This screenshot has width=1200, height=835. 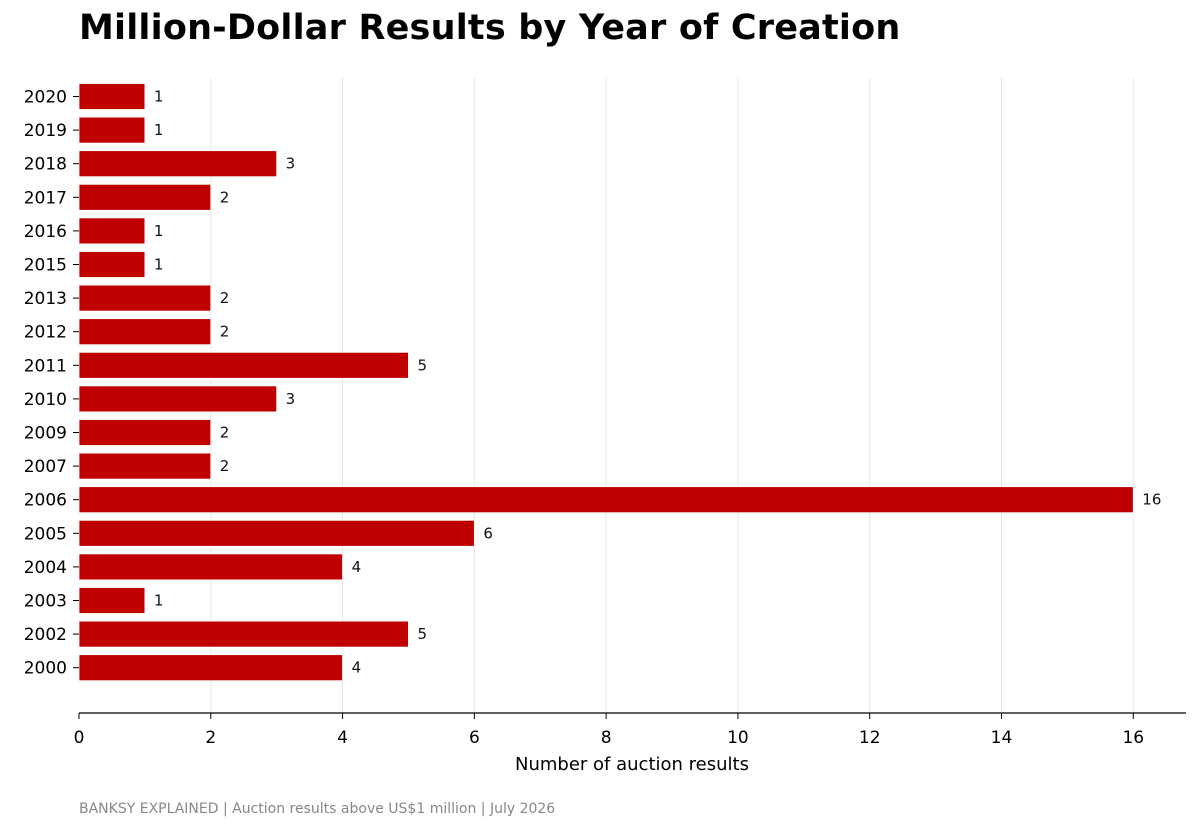 I want to click on data-label: 16, so click(x=1151, y=500).